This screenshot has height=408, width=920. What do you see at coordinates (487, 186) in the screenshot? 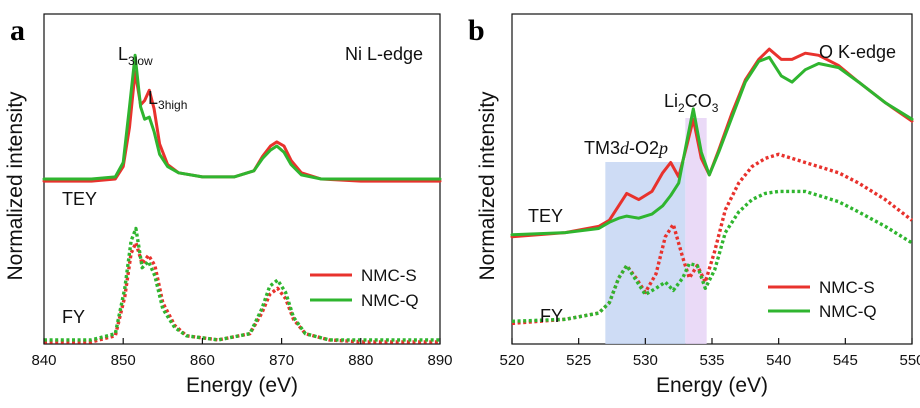
I see `panel-b-y-axis-title: Normalized intensity` at bounding box center [487, 186].